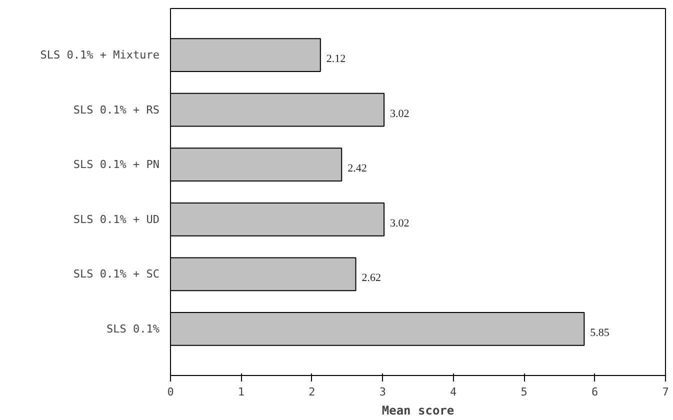  Describe the element at coordinates (372, 278) in the screenshot. I see `data-label: 2.62` at that location.